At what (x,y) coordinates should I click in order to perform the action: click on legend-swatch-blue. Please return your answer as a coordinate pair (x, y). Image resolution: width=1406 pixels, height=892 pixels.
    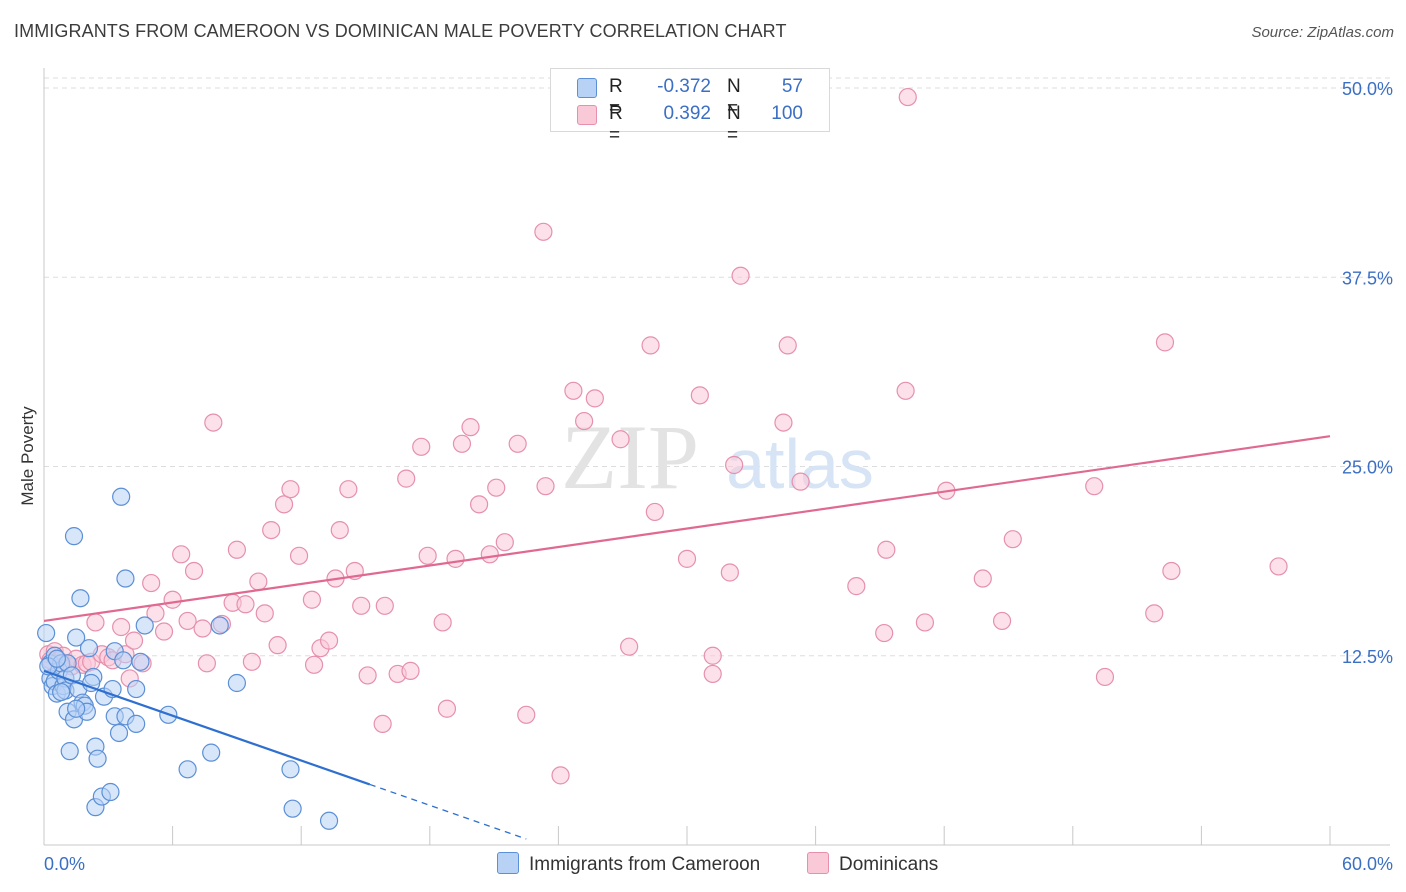
    Looking at the image, I should click on (587, 88).